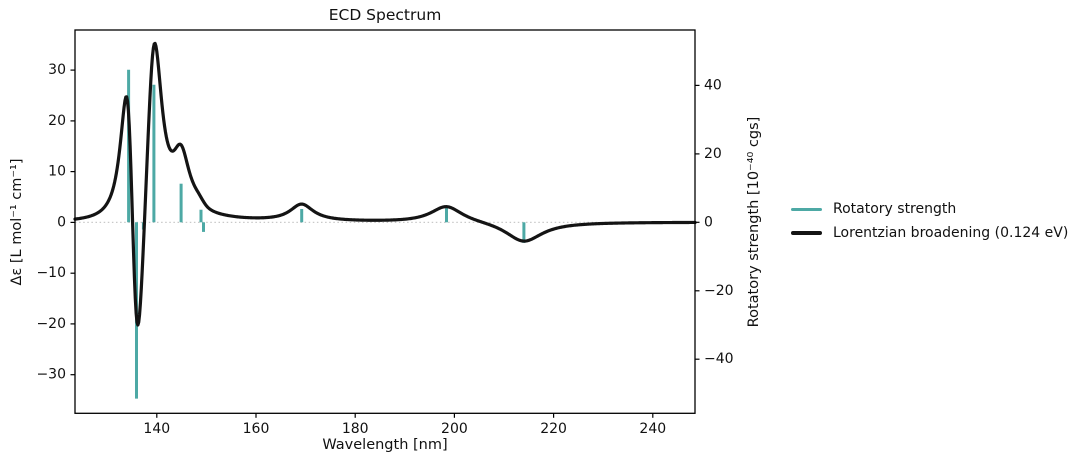  Describe the element at coordinates (652, 429) in the screenshot. I see `x-tick-label: 240` at that location.